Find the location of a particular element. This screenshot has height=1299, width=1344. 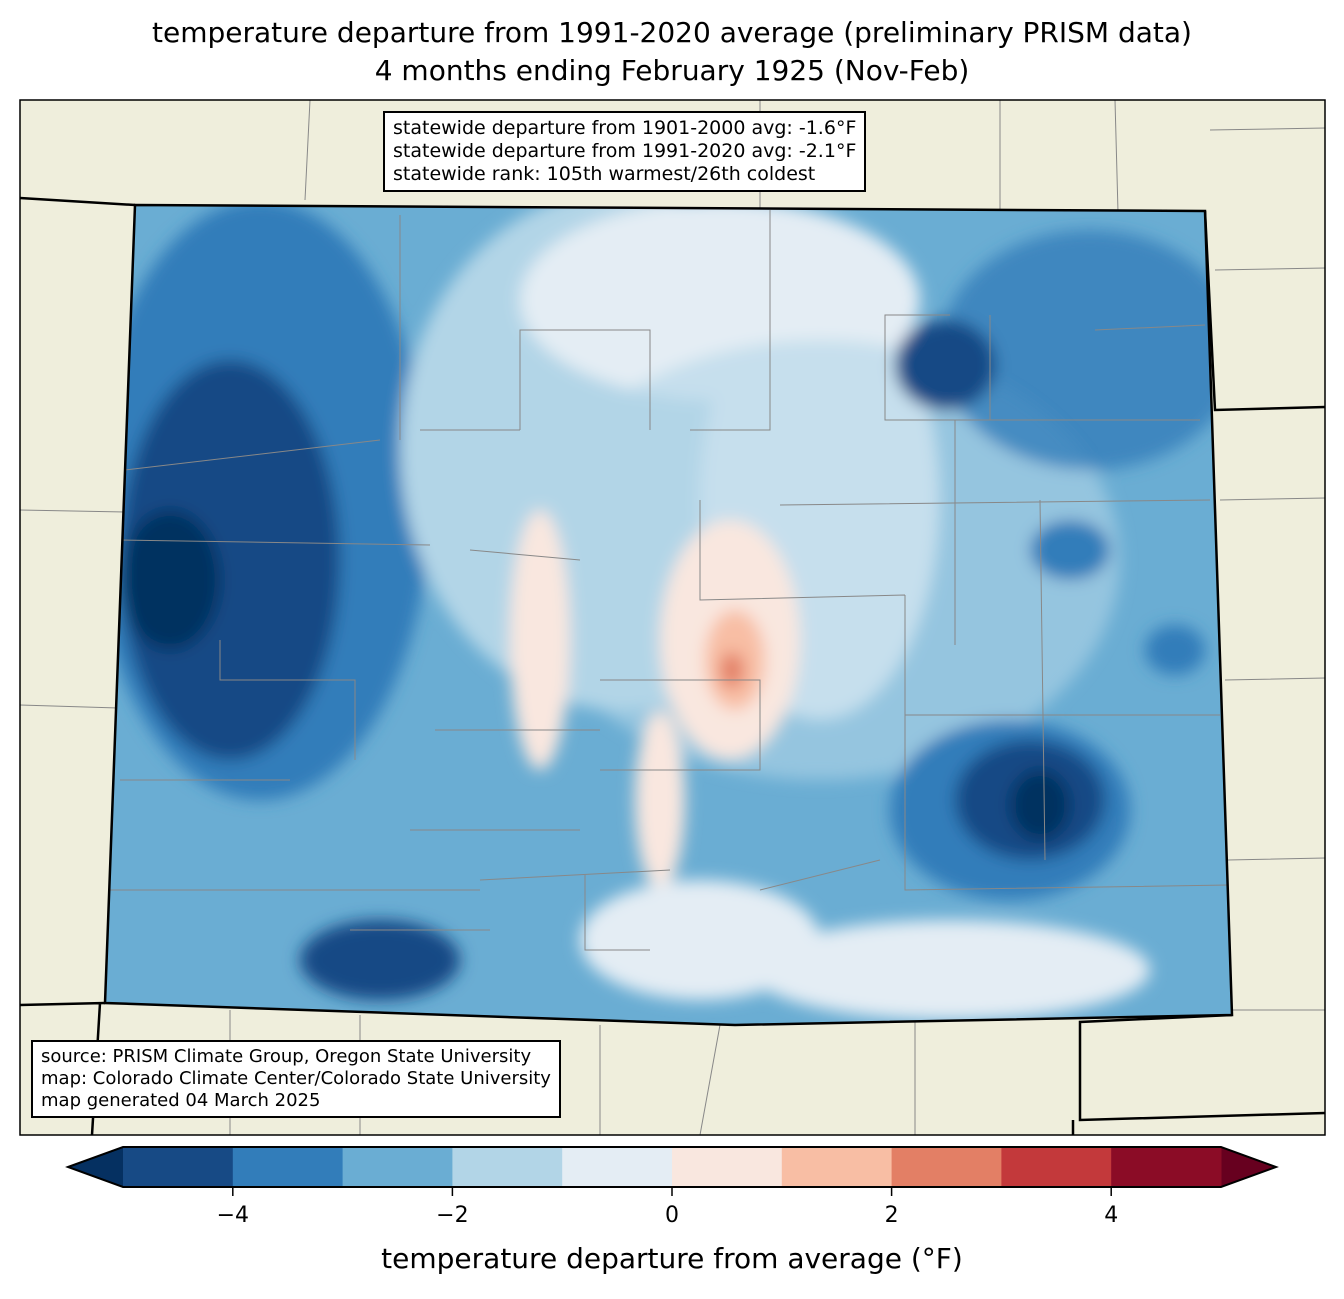

title-line-2: 4 months ending February 1925 (Nov-Feb) is located at coordinates (672, 70).